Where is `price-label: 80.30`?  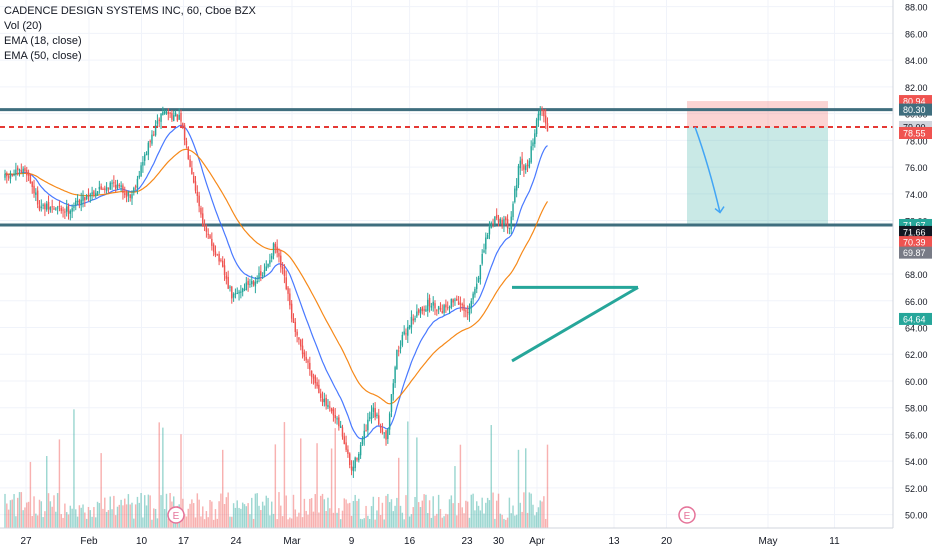 price-label: 80.30 is located at coordinates (914, 110).